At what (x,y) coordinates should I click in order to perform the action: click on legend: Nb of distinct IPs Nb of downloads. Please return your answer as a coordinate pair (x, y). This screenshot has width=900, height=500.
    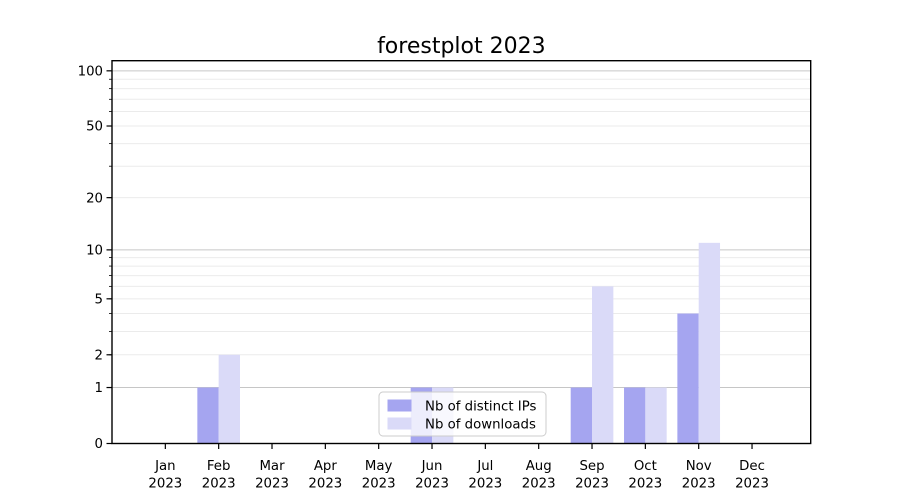
    Looking at the image, I should click on (462, 414).